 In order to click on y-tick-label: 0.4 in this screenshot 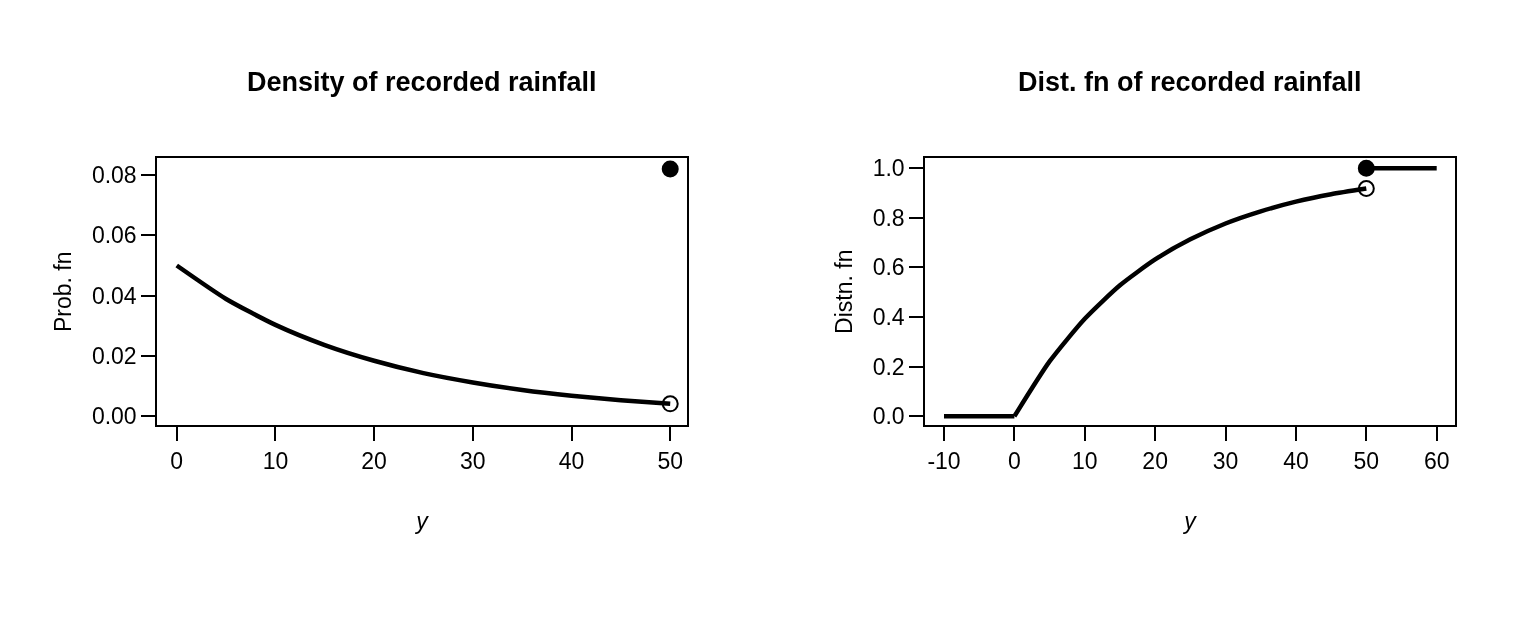, I will do `click(888, 317)`.